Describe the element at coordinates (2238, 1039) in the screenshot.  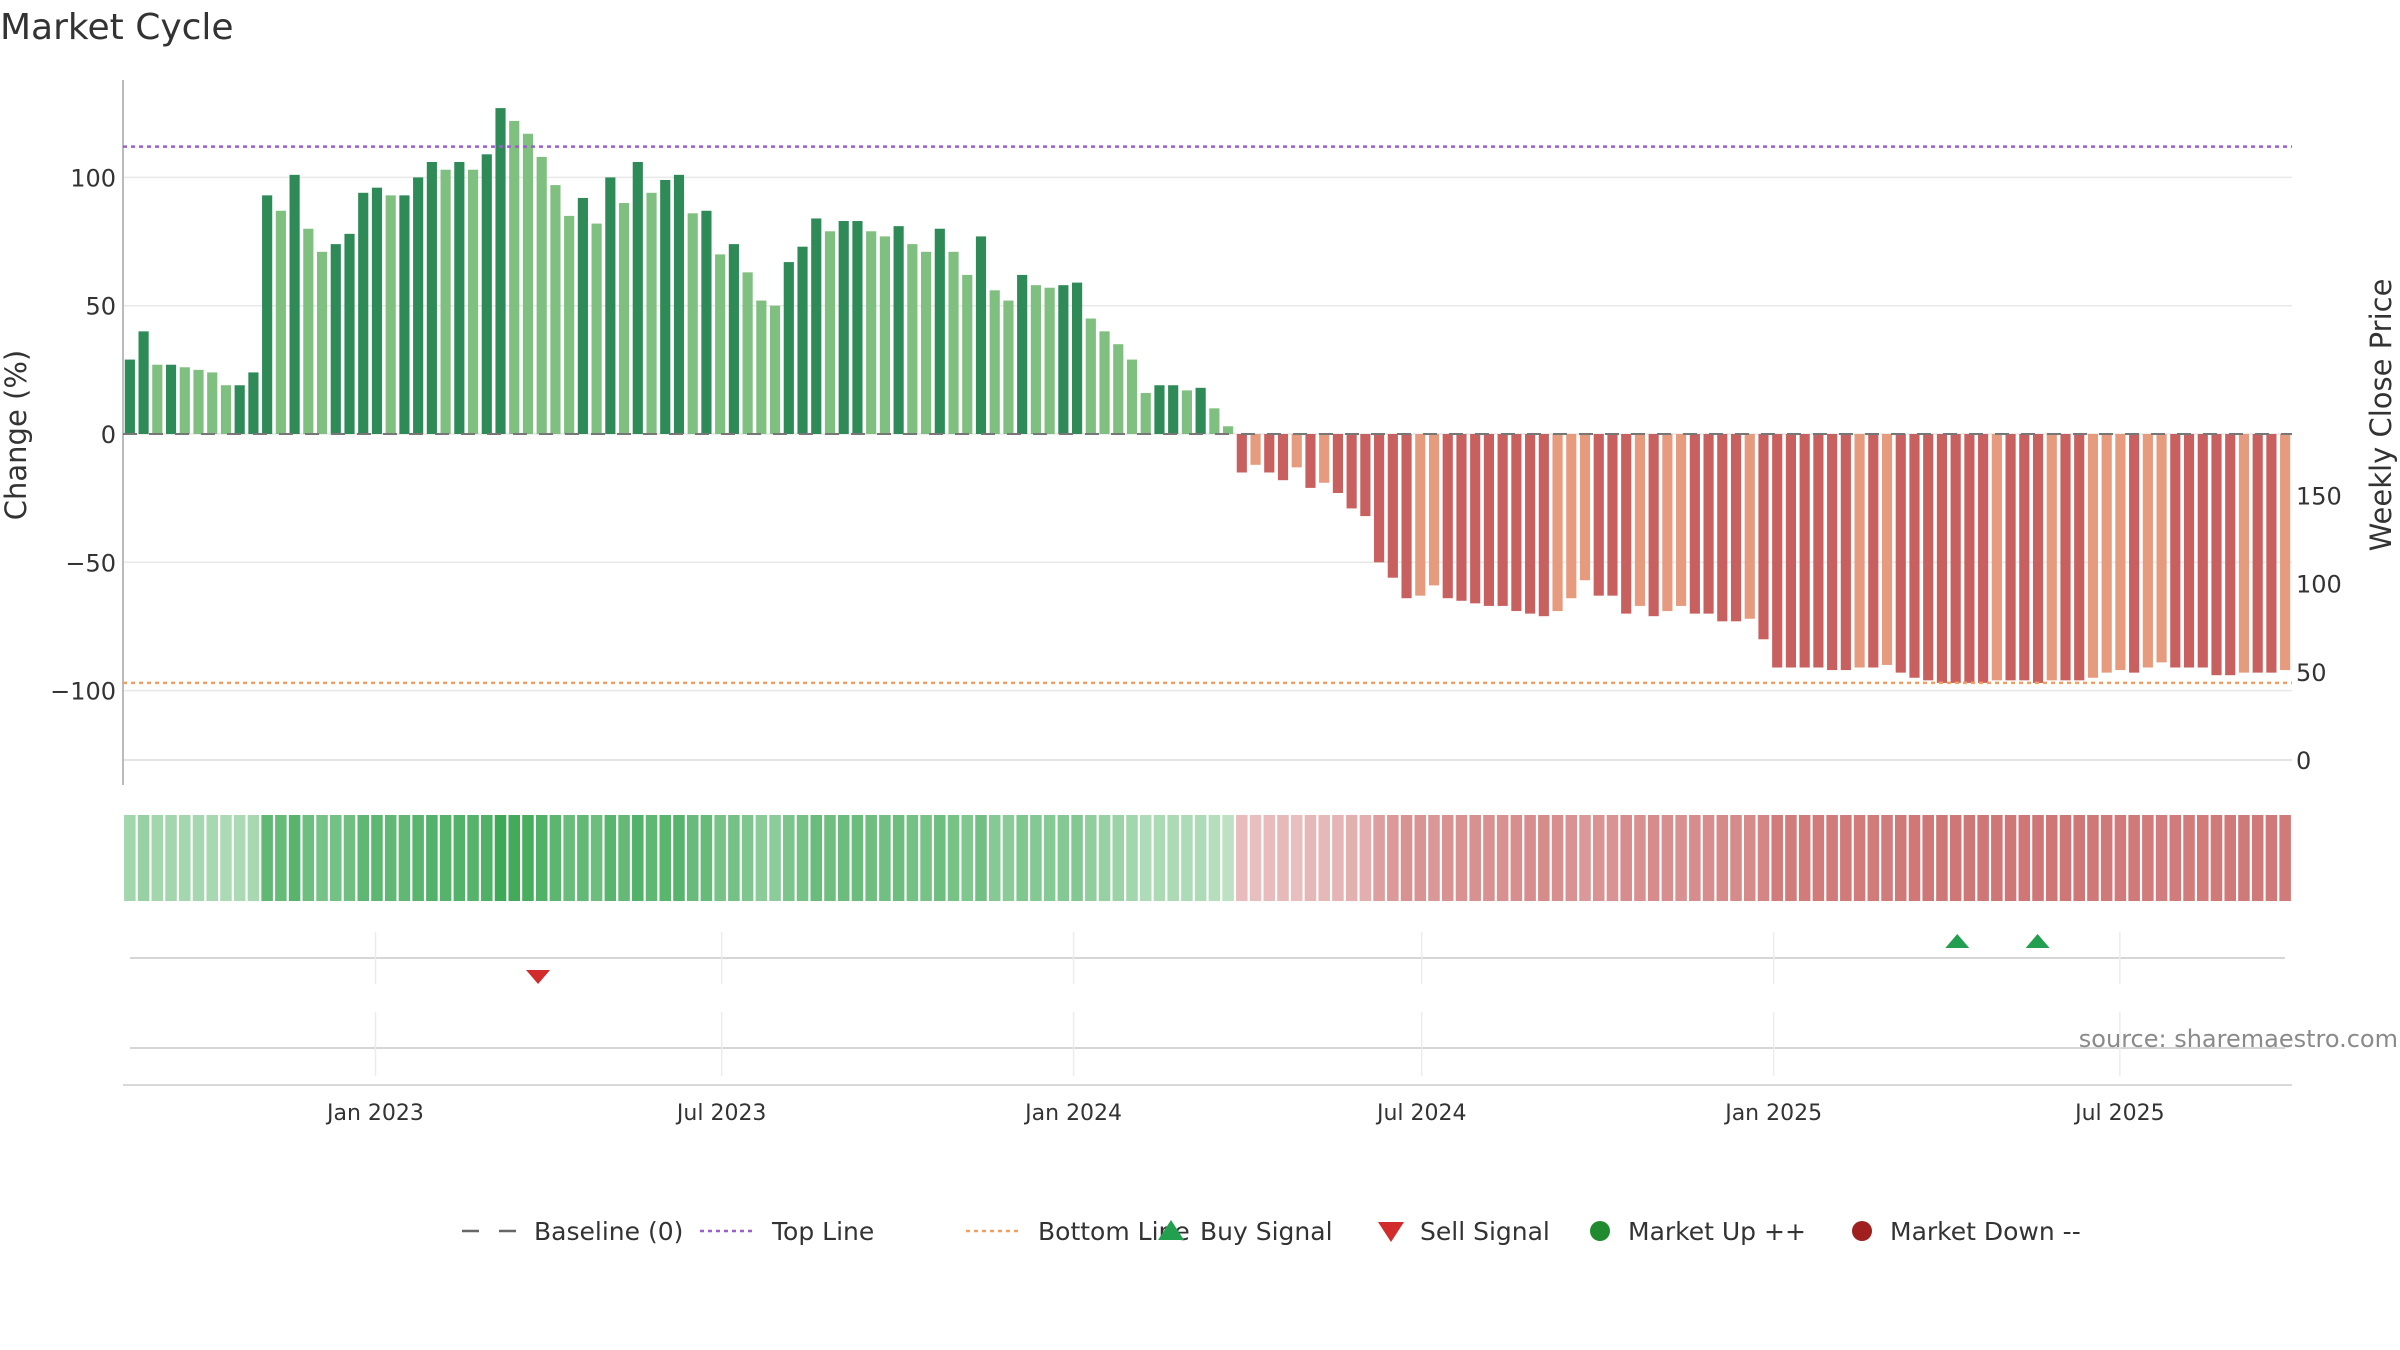
I see `source-attribution: source: sharemaestro.com` at that location.